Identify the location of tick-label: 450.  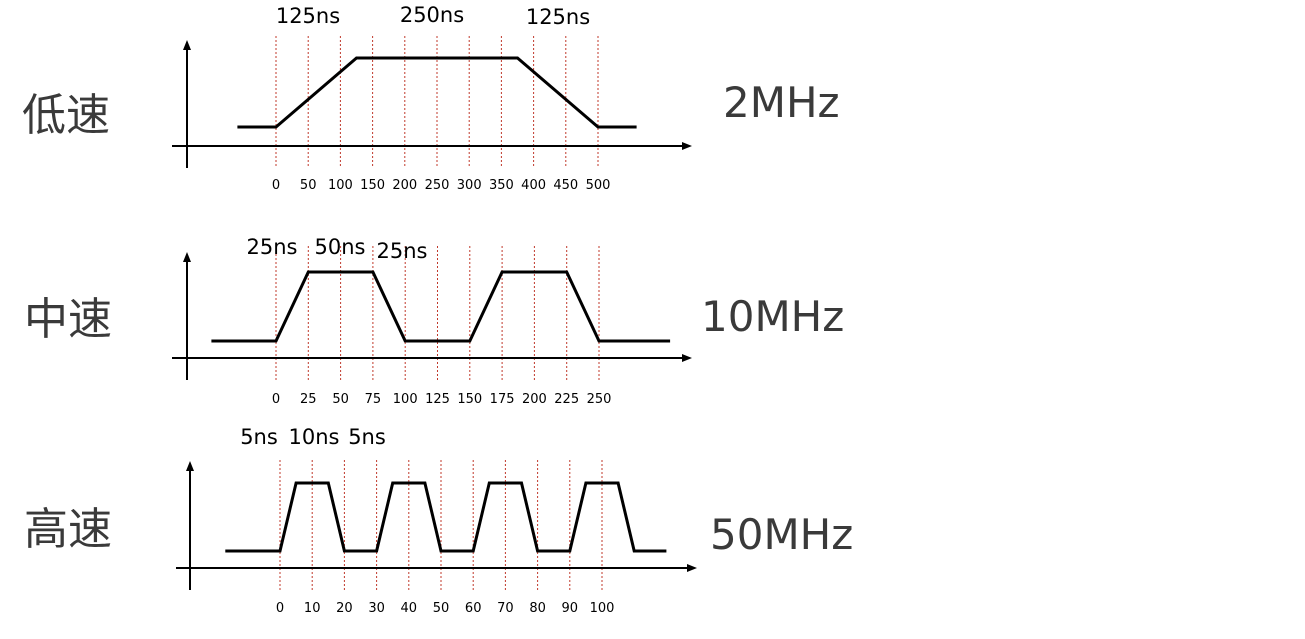
(565, 185).